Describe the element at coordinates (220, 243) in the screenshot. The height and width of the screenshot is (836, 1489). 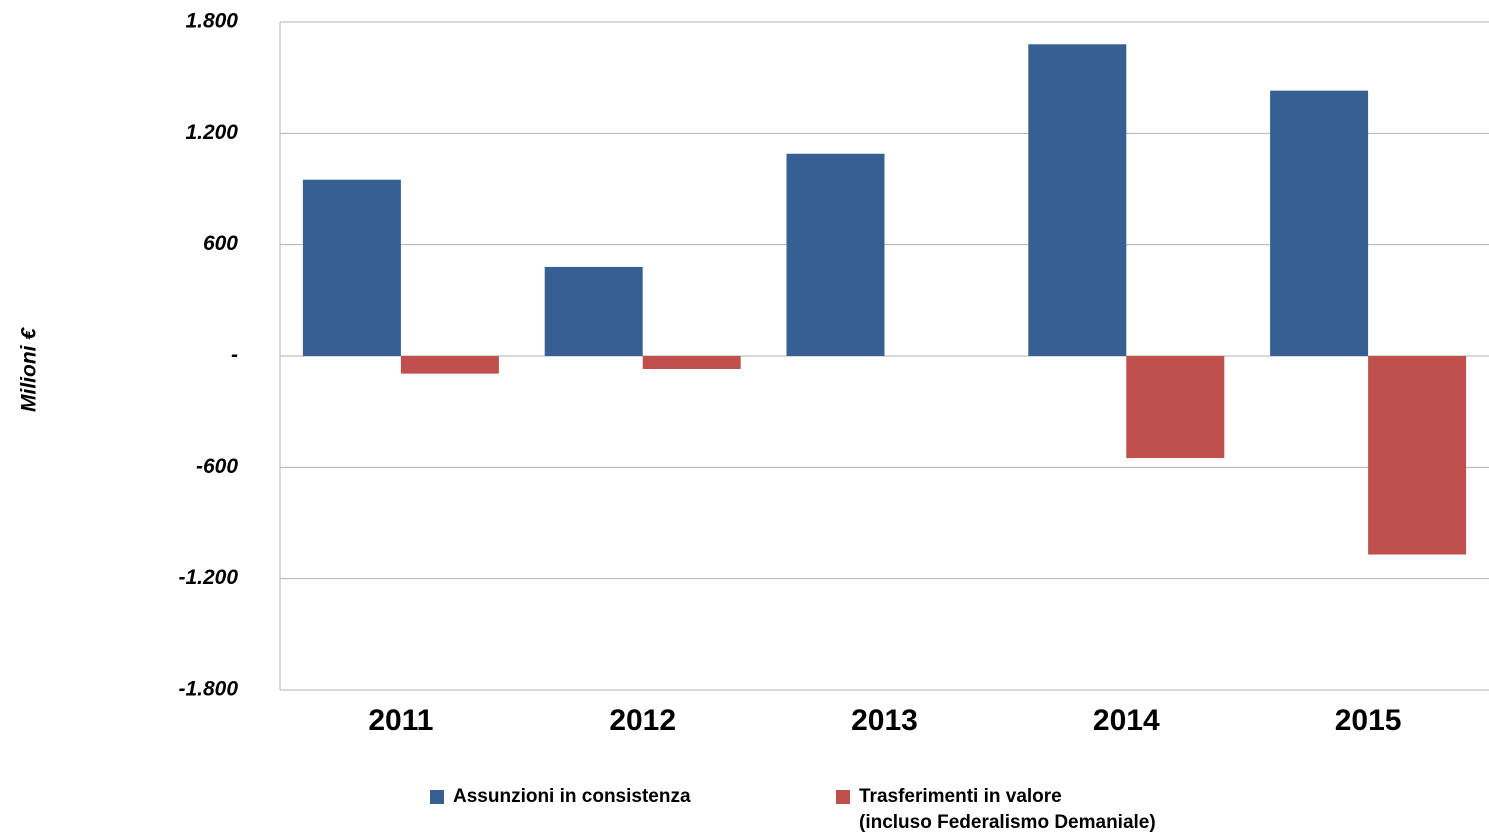
I see `y-tick-label: 600` at that location.